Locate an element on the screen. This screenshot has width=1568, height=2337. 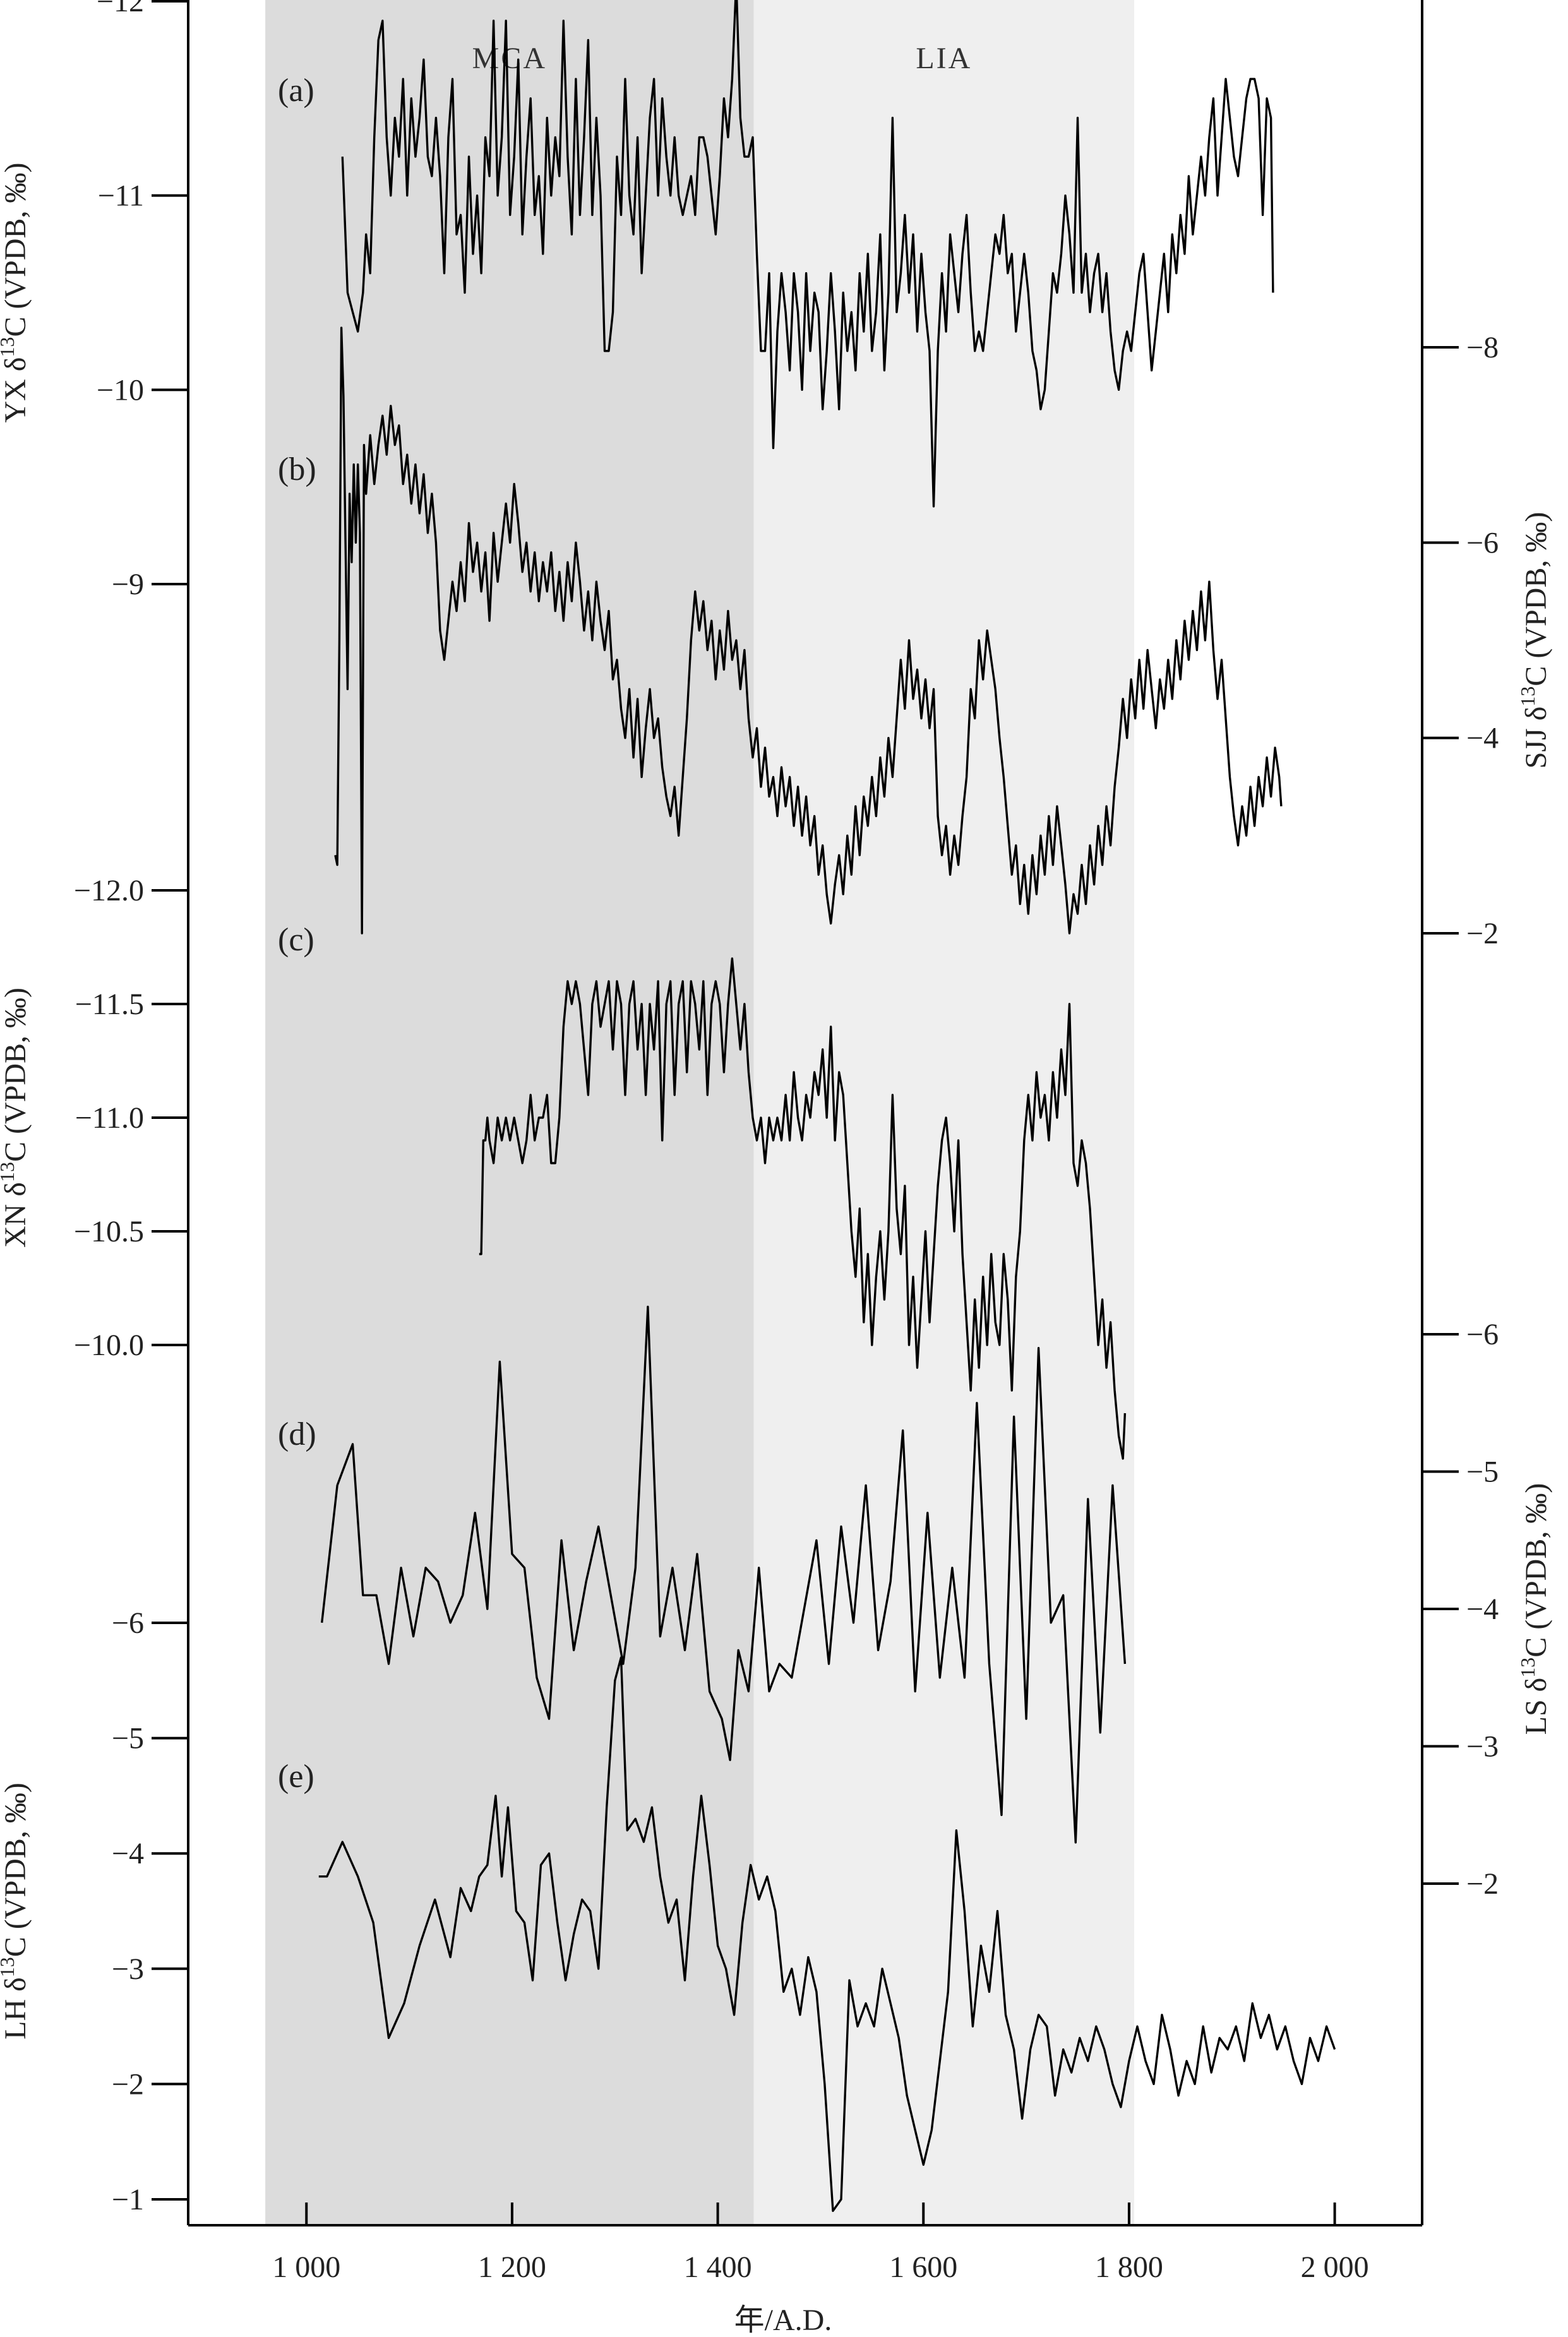
y-axis-title-b: SJJ δ13C (VPDB, ‰) is located at coordinates (1535, 641).